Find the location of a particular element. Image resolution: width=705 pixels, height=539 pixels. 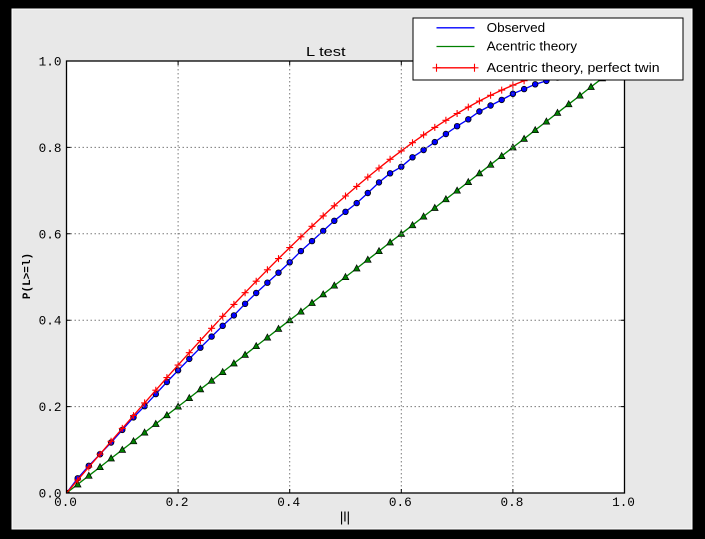

svg-text: Observed is located at coordinates (516, 28).